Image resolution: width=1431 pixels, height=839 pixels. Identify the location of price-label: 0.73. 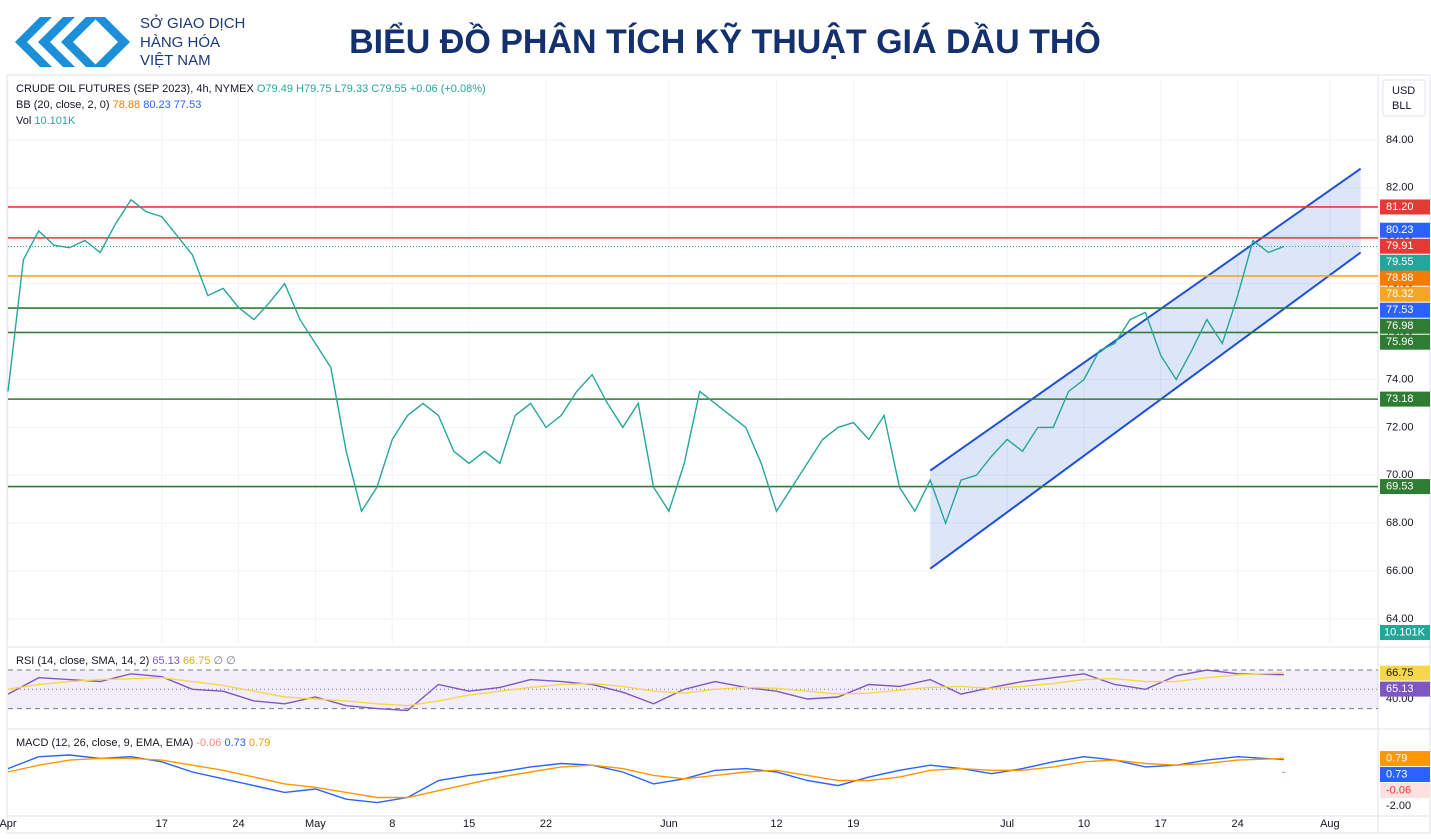
(1396, 774).